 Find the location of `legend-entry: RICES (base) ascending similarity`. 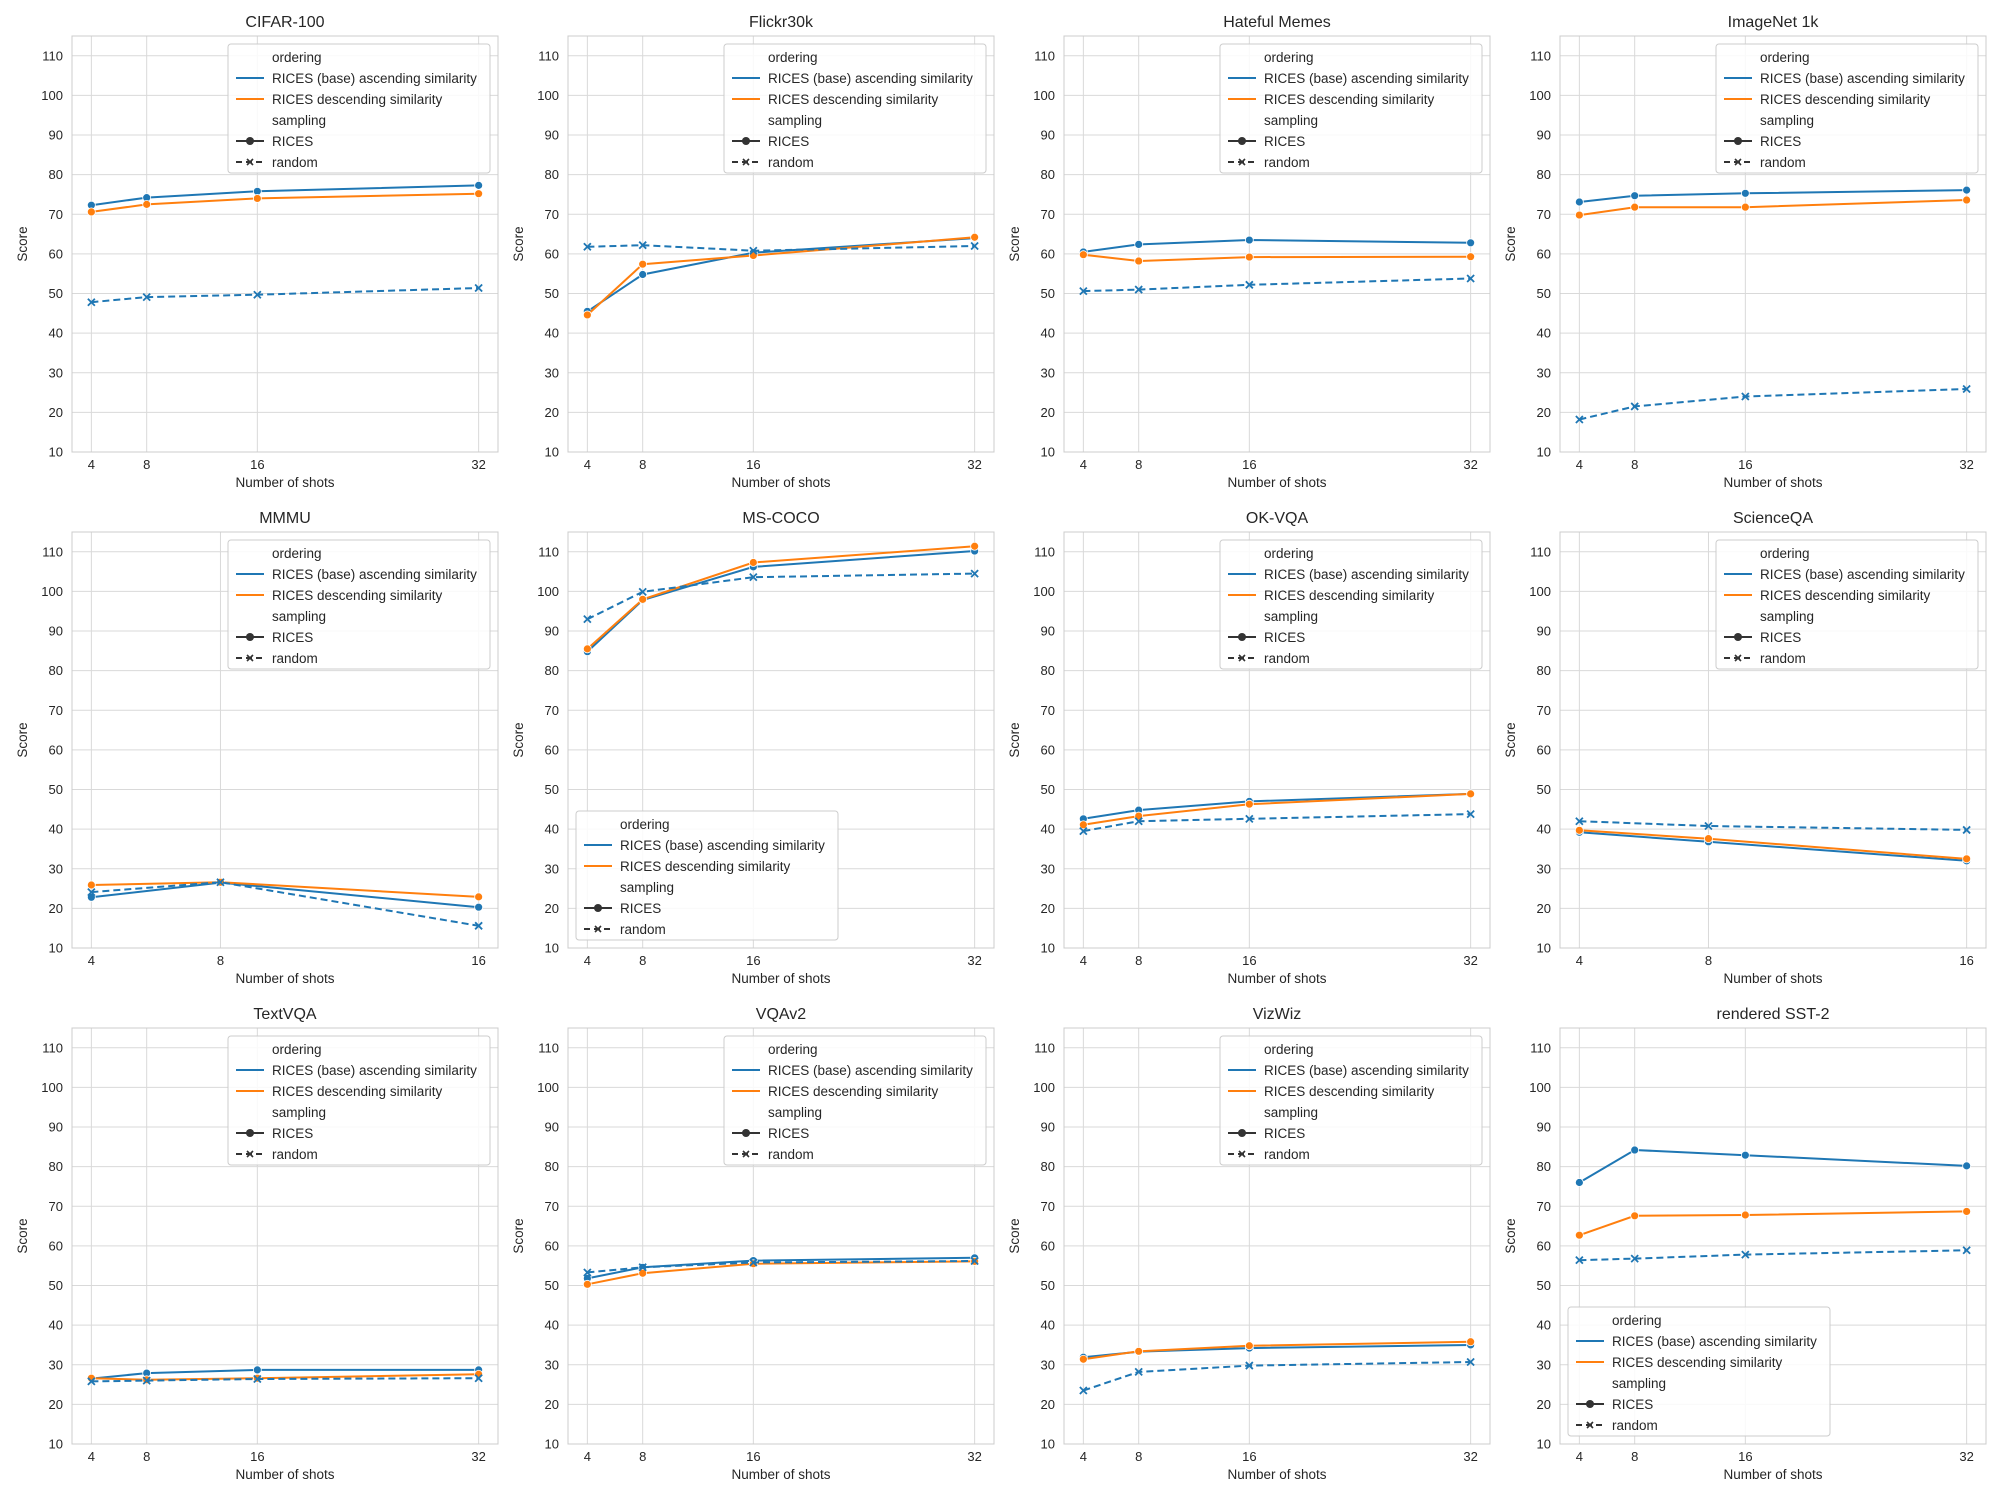

legend-entry: RICES (base) ascending similarity is located at coordinates (1862, 574).